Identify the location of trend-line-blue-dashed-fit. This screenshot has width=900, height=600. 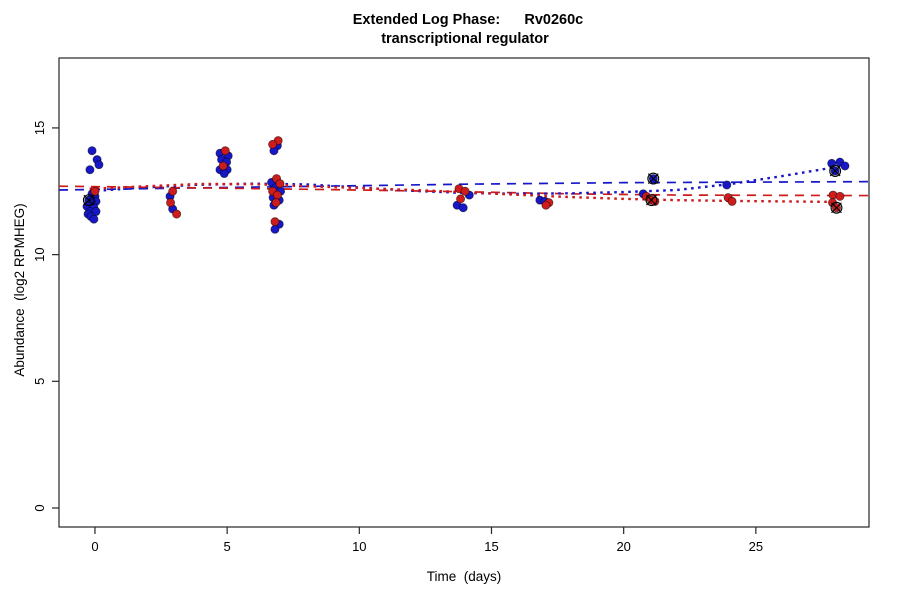
(464, 185).